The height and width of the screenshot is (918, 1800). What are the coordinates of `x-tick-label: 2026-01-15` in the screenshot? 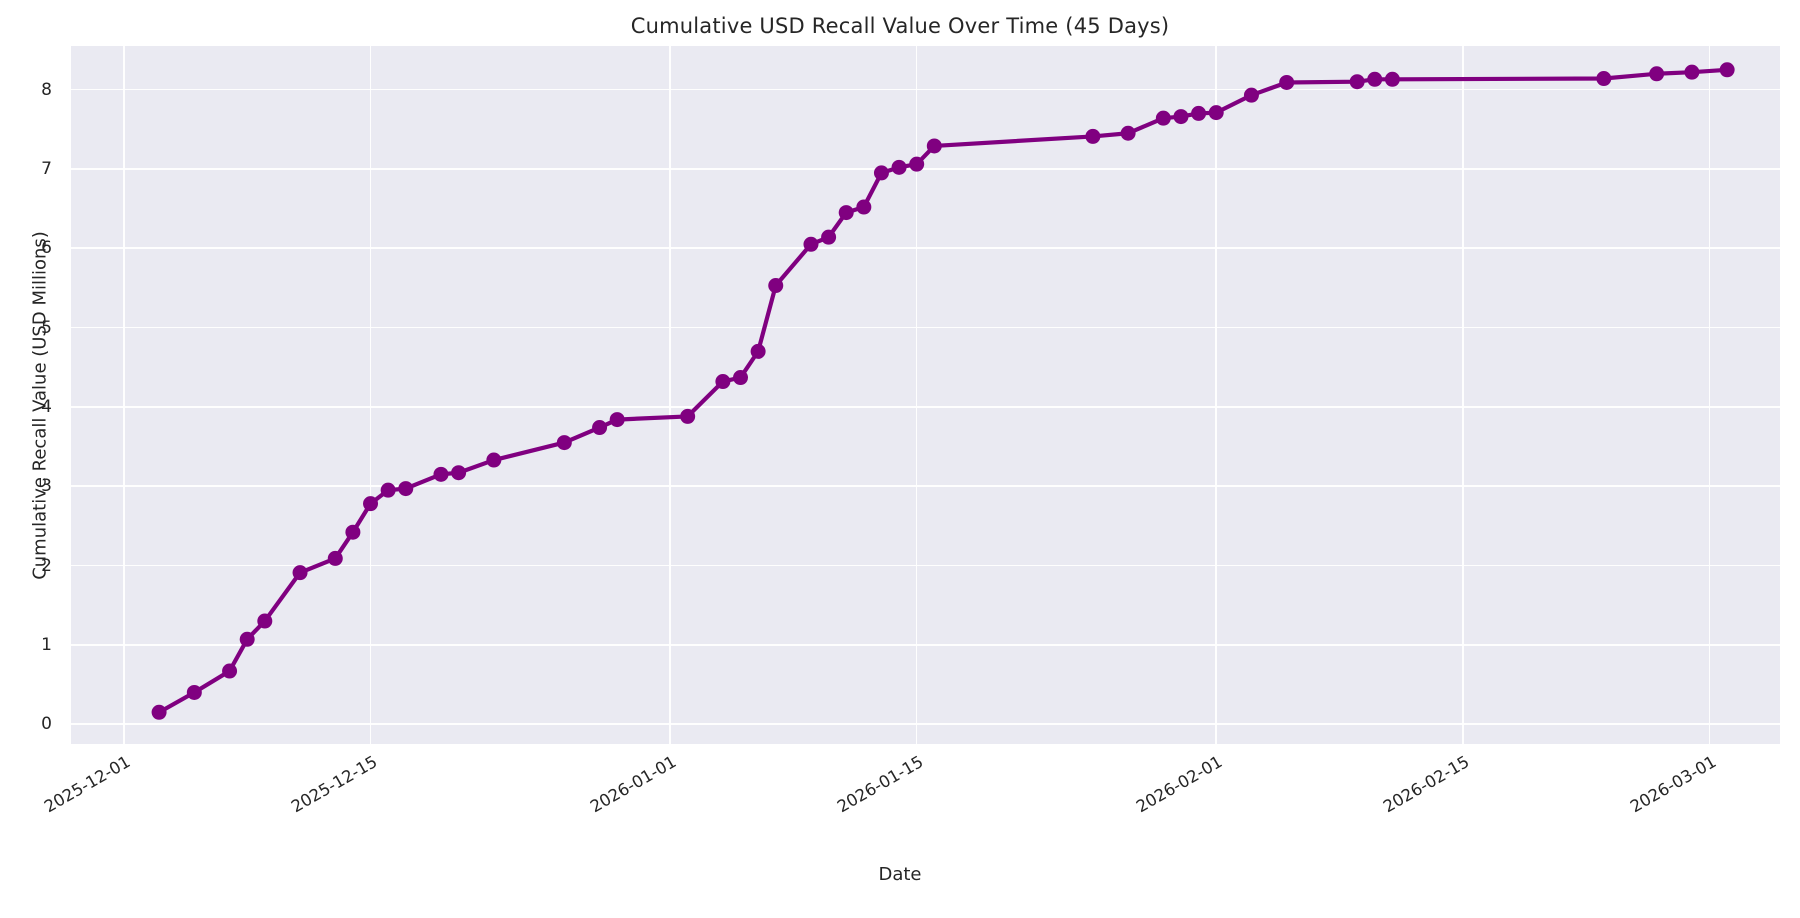 It's located at (880, 784).